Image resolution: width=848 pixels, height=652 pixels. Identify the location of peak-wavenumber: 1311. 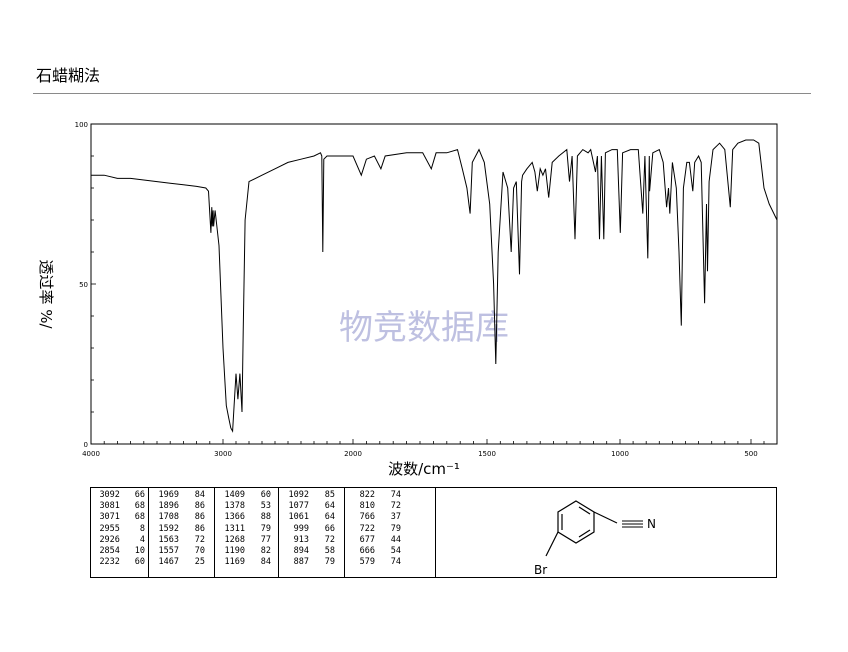
(234, 528).